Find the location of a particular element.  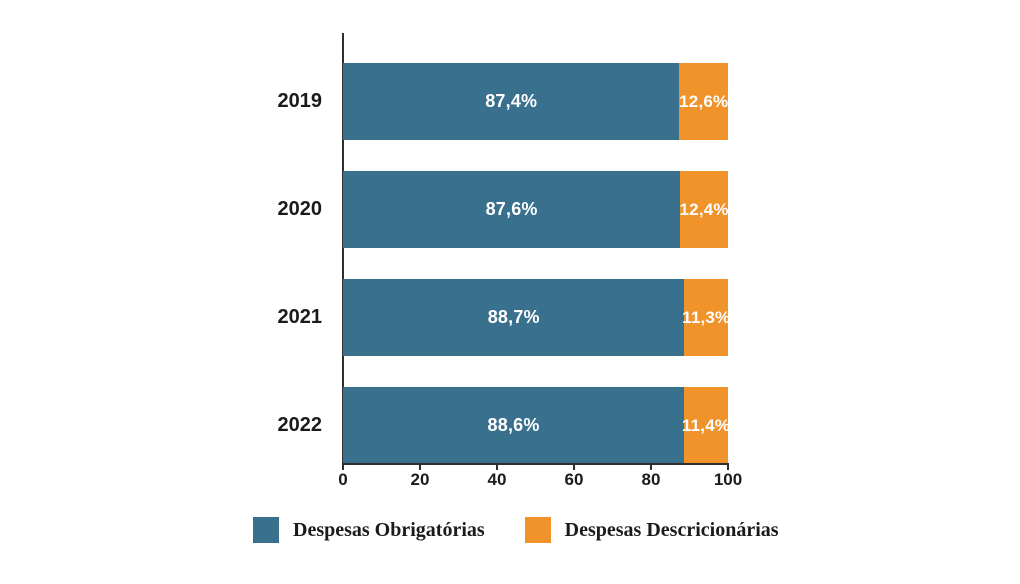

x-tick-label: 60 is located at coordinates (574, 479).